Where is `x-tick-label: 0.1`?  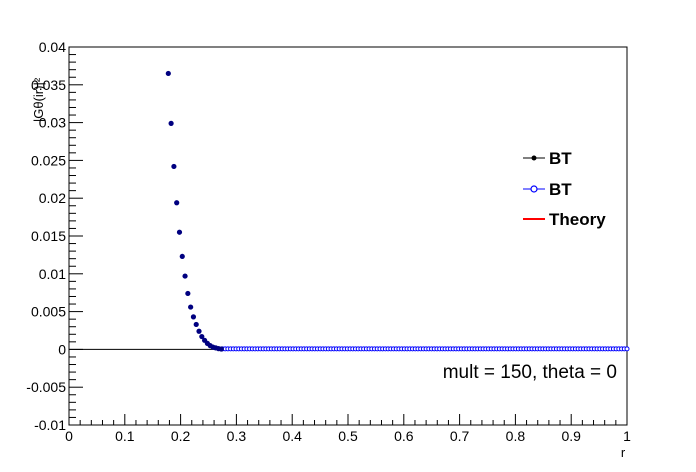 x-tick-label: 0.1 is located at coordinates (125, 436).